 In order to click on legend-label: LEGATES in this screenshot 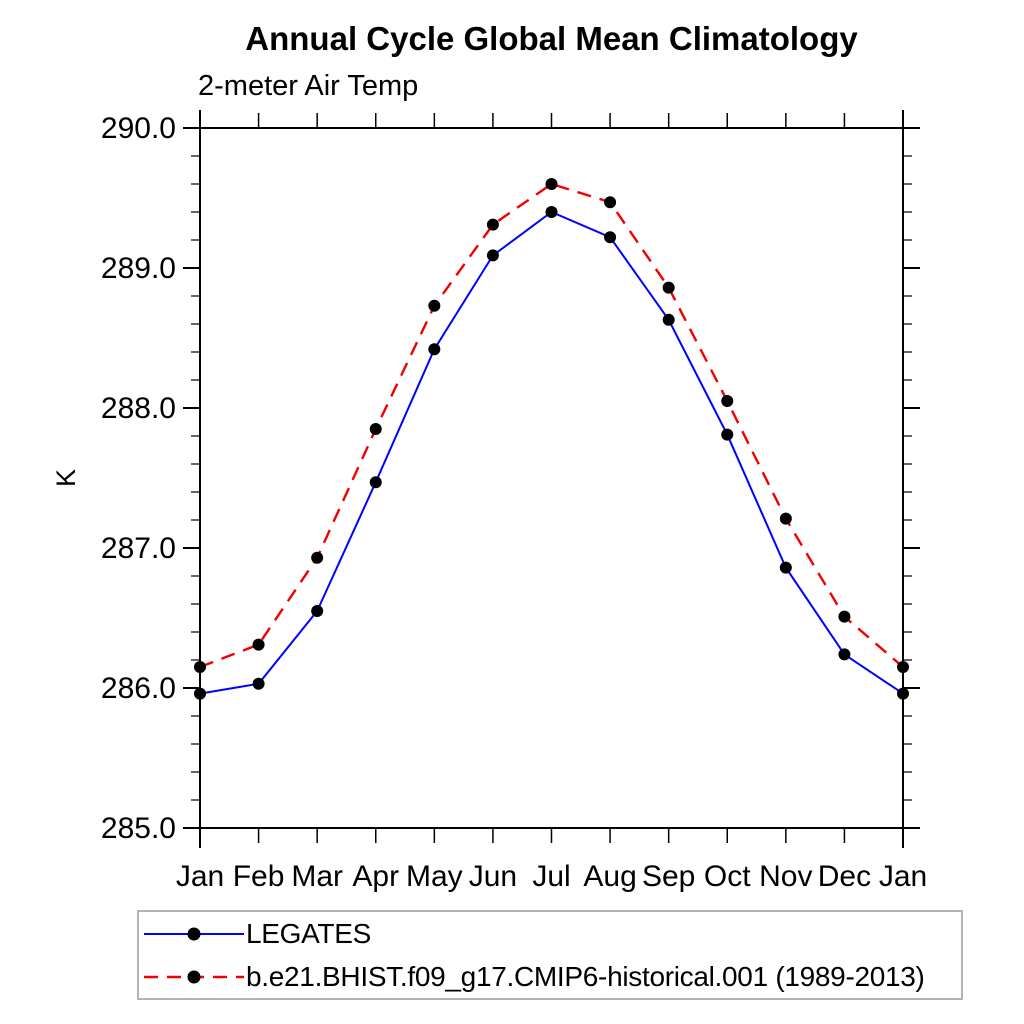, I will do `click(308, 933)`.